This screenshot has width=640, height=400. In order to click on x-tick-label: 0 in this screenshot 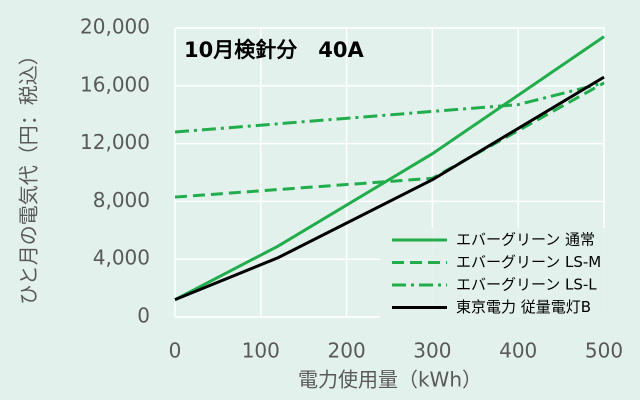, I will do `click(175, 351)`.